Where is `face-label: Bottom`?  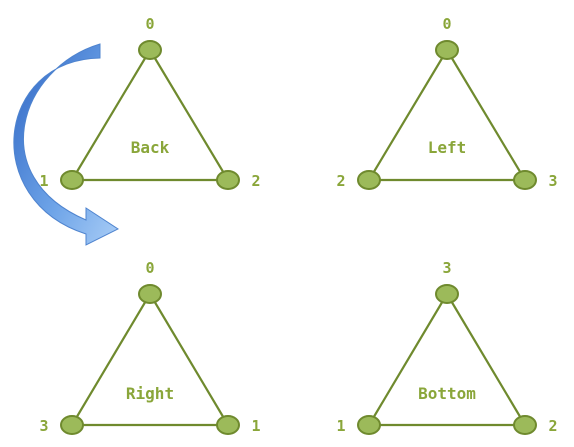 face-label: Bottom is located at coordinates (447, 393).